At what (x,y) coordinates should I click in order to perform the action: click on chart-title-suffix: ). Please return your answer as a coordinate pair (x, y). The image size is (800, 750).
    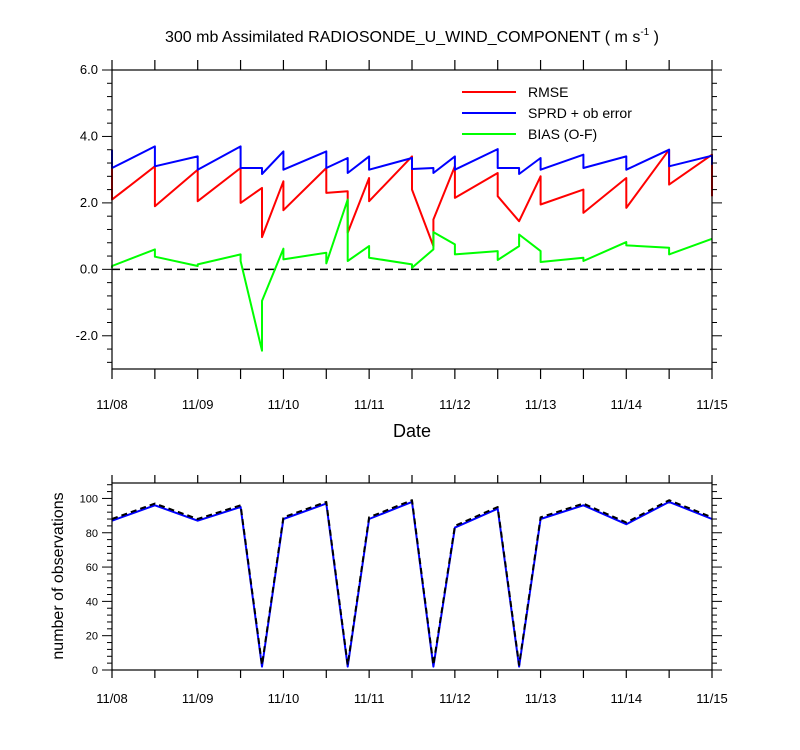
    Looking at the image, I should click on (654, 37).